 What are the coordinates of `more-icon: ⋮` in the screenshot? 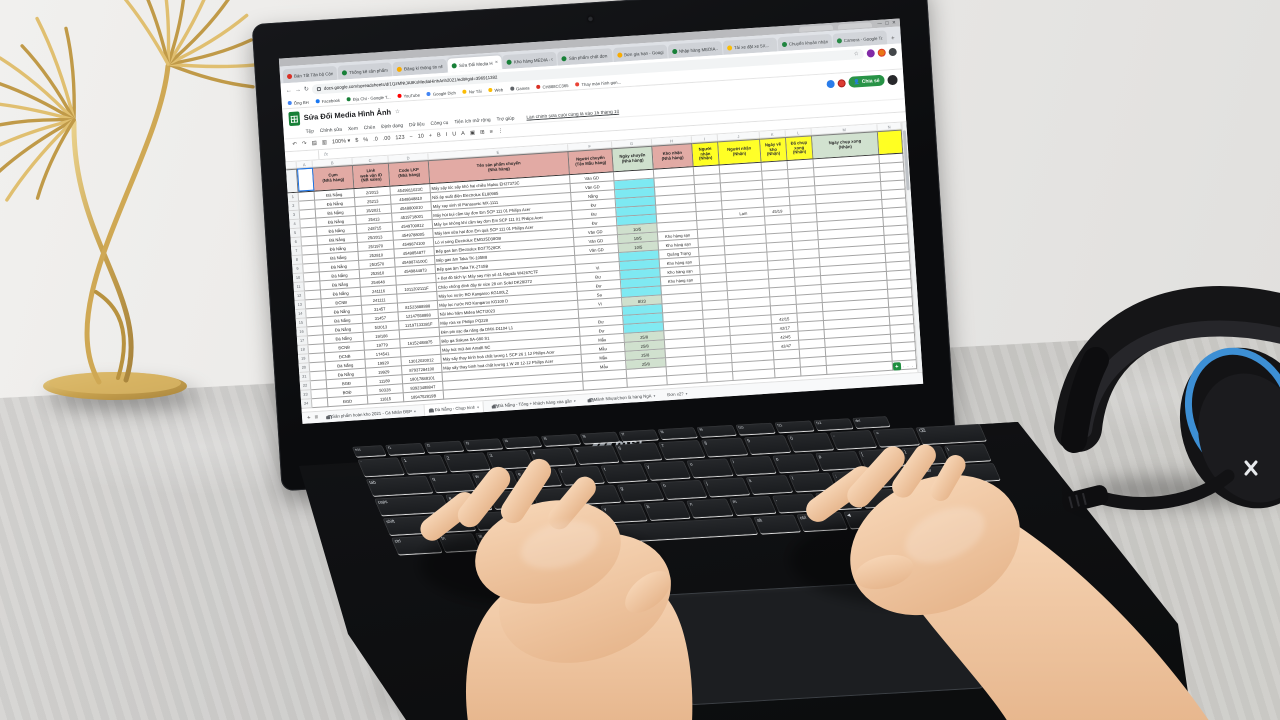 It's located at (500, 131).